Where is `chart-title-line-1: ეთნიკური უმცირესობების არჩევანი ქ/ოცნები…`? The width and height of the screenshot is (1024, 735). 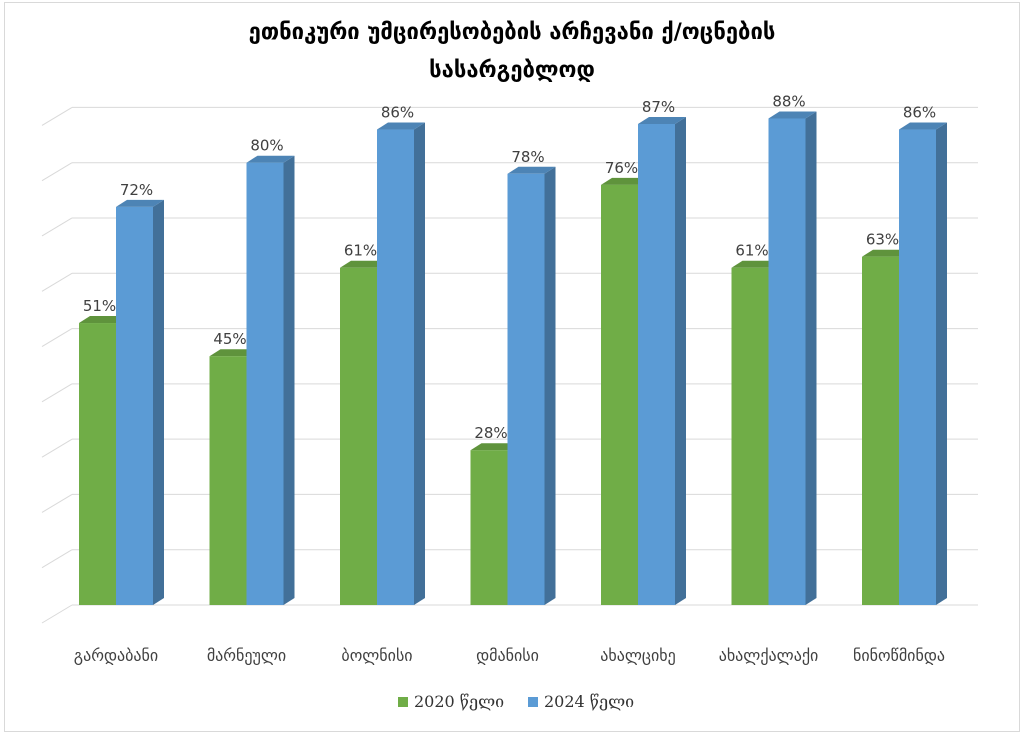 chart-title-line-1: ეთნიკური უმცირესობების არჩევანი ქ/ოცნები… is located at coordinates (512, 32).